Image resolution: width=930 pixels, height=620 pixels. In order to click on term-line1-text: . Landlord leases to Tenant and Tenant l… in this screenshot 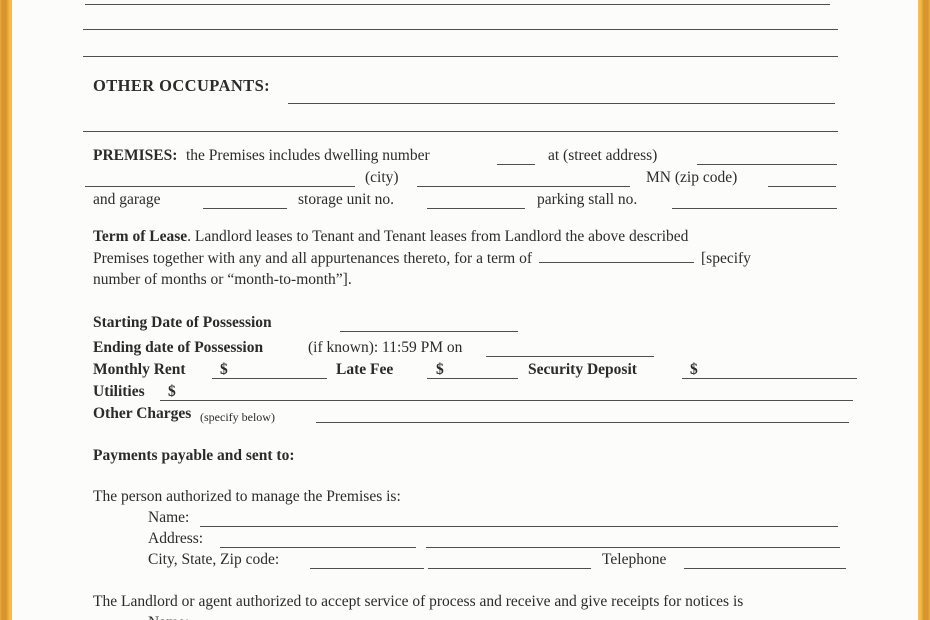, I will do `click(438, 236)`.